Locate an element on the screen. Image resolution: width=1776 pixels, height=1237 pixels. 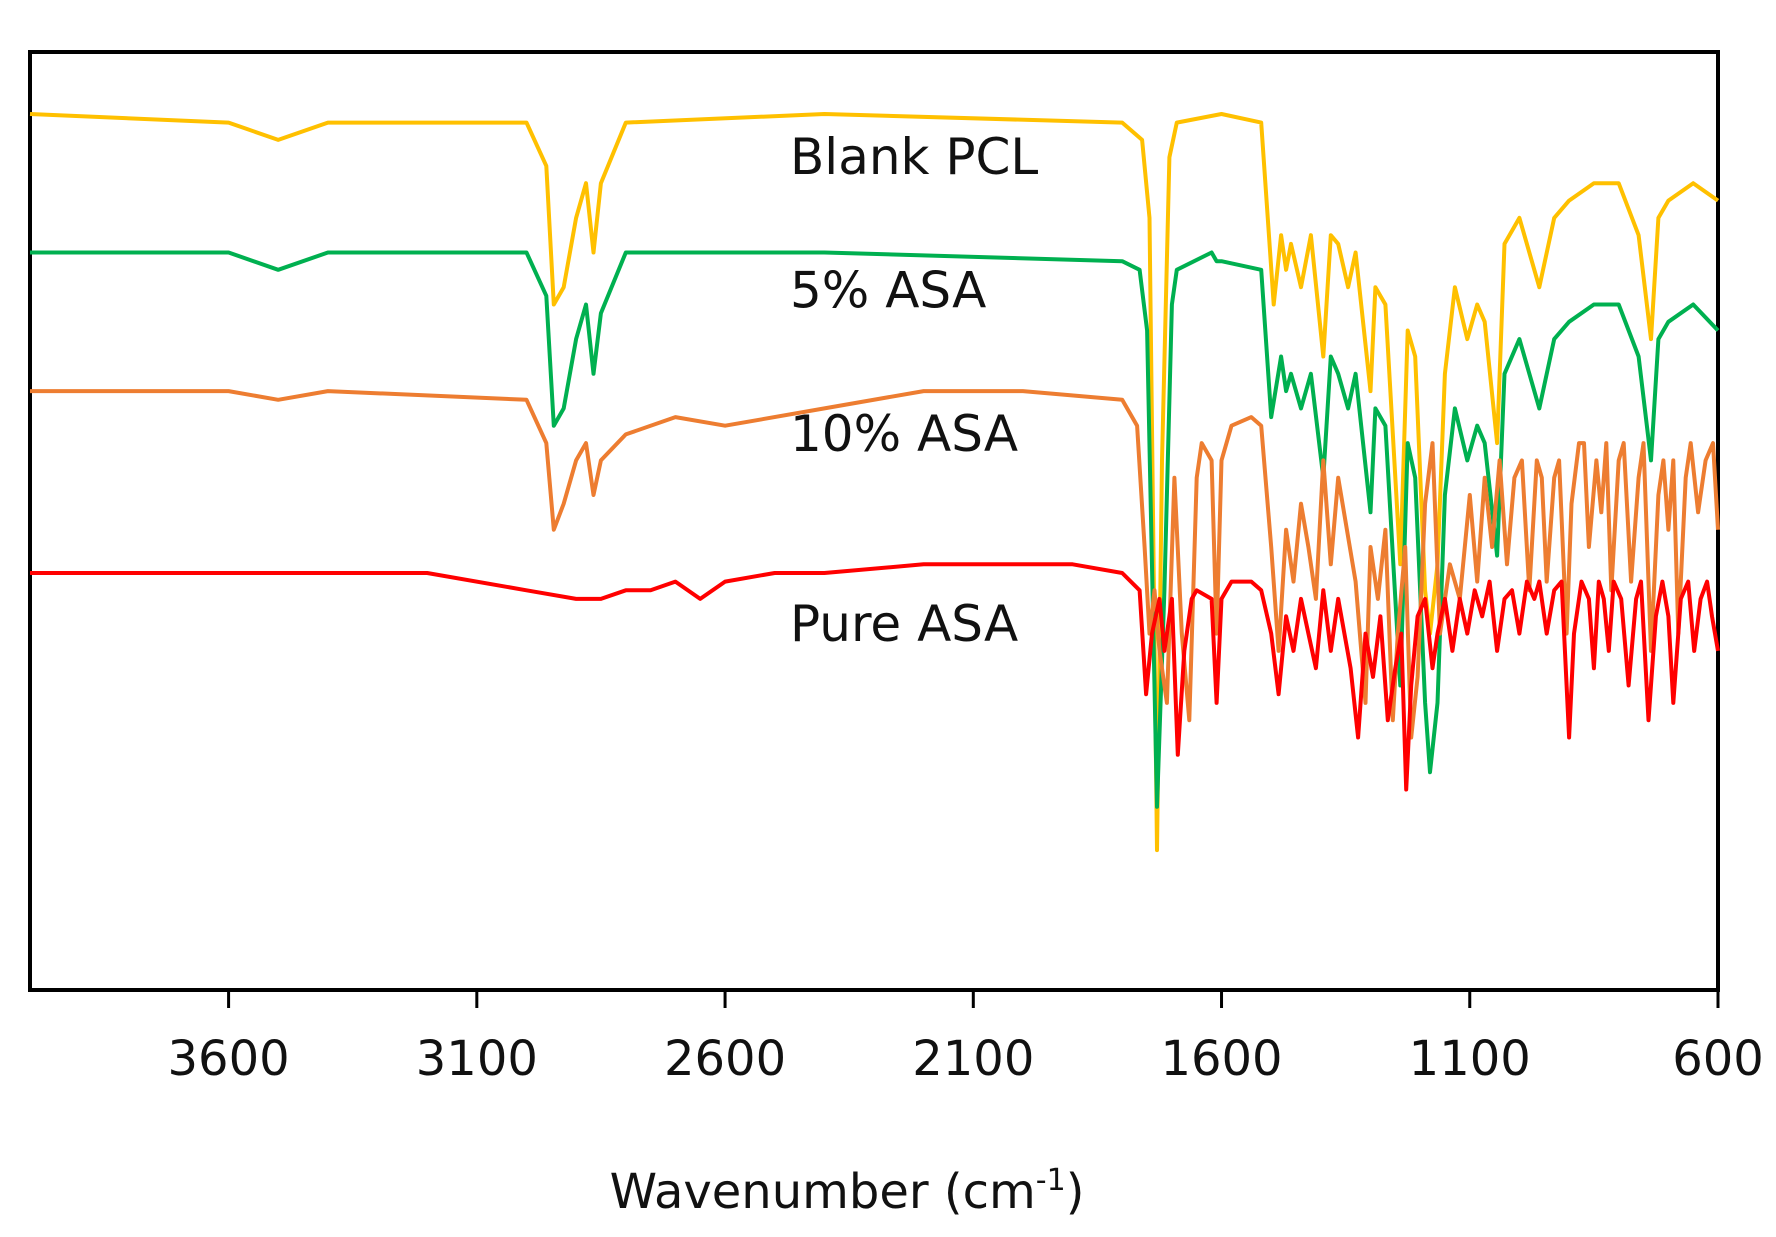
x-axis-ticks: 3600 3100 2600 2100 1600 1100 600 is located at coordinates (966, 1038).